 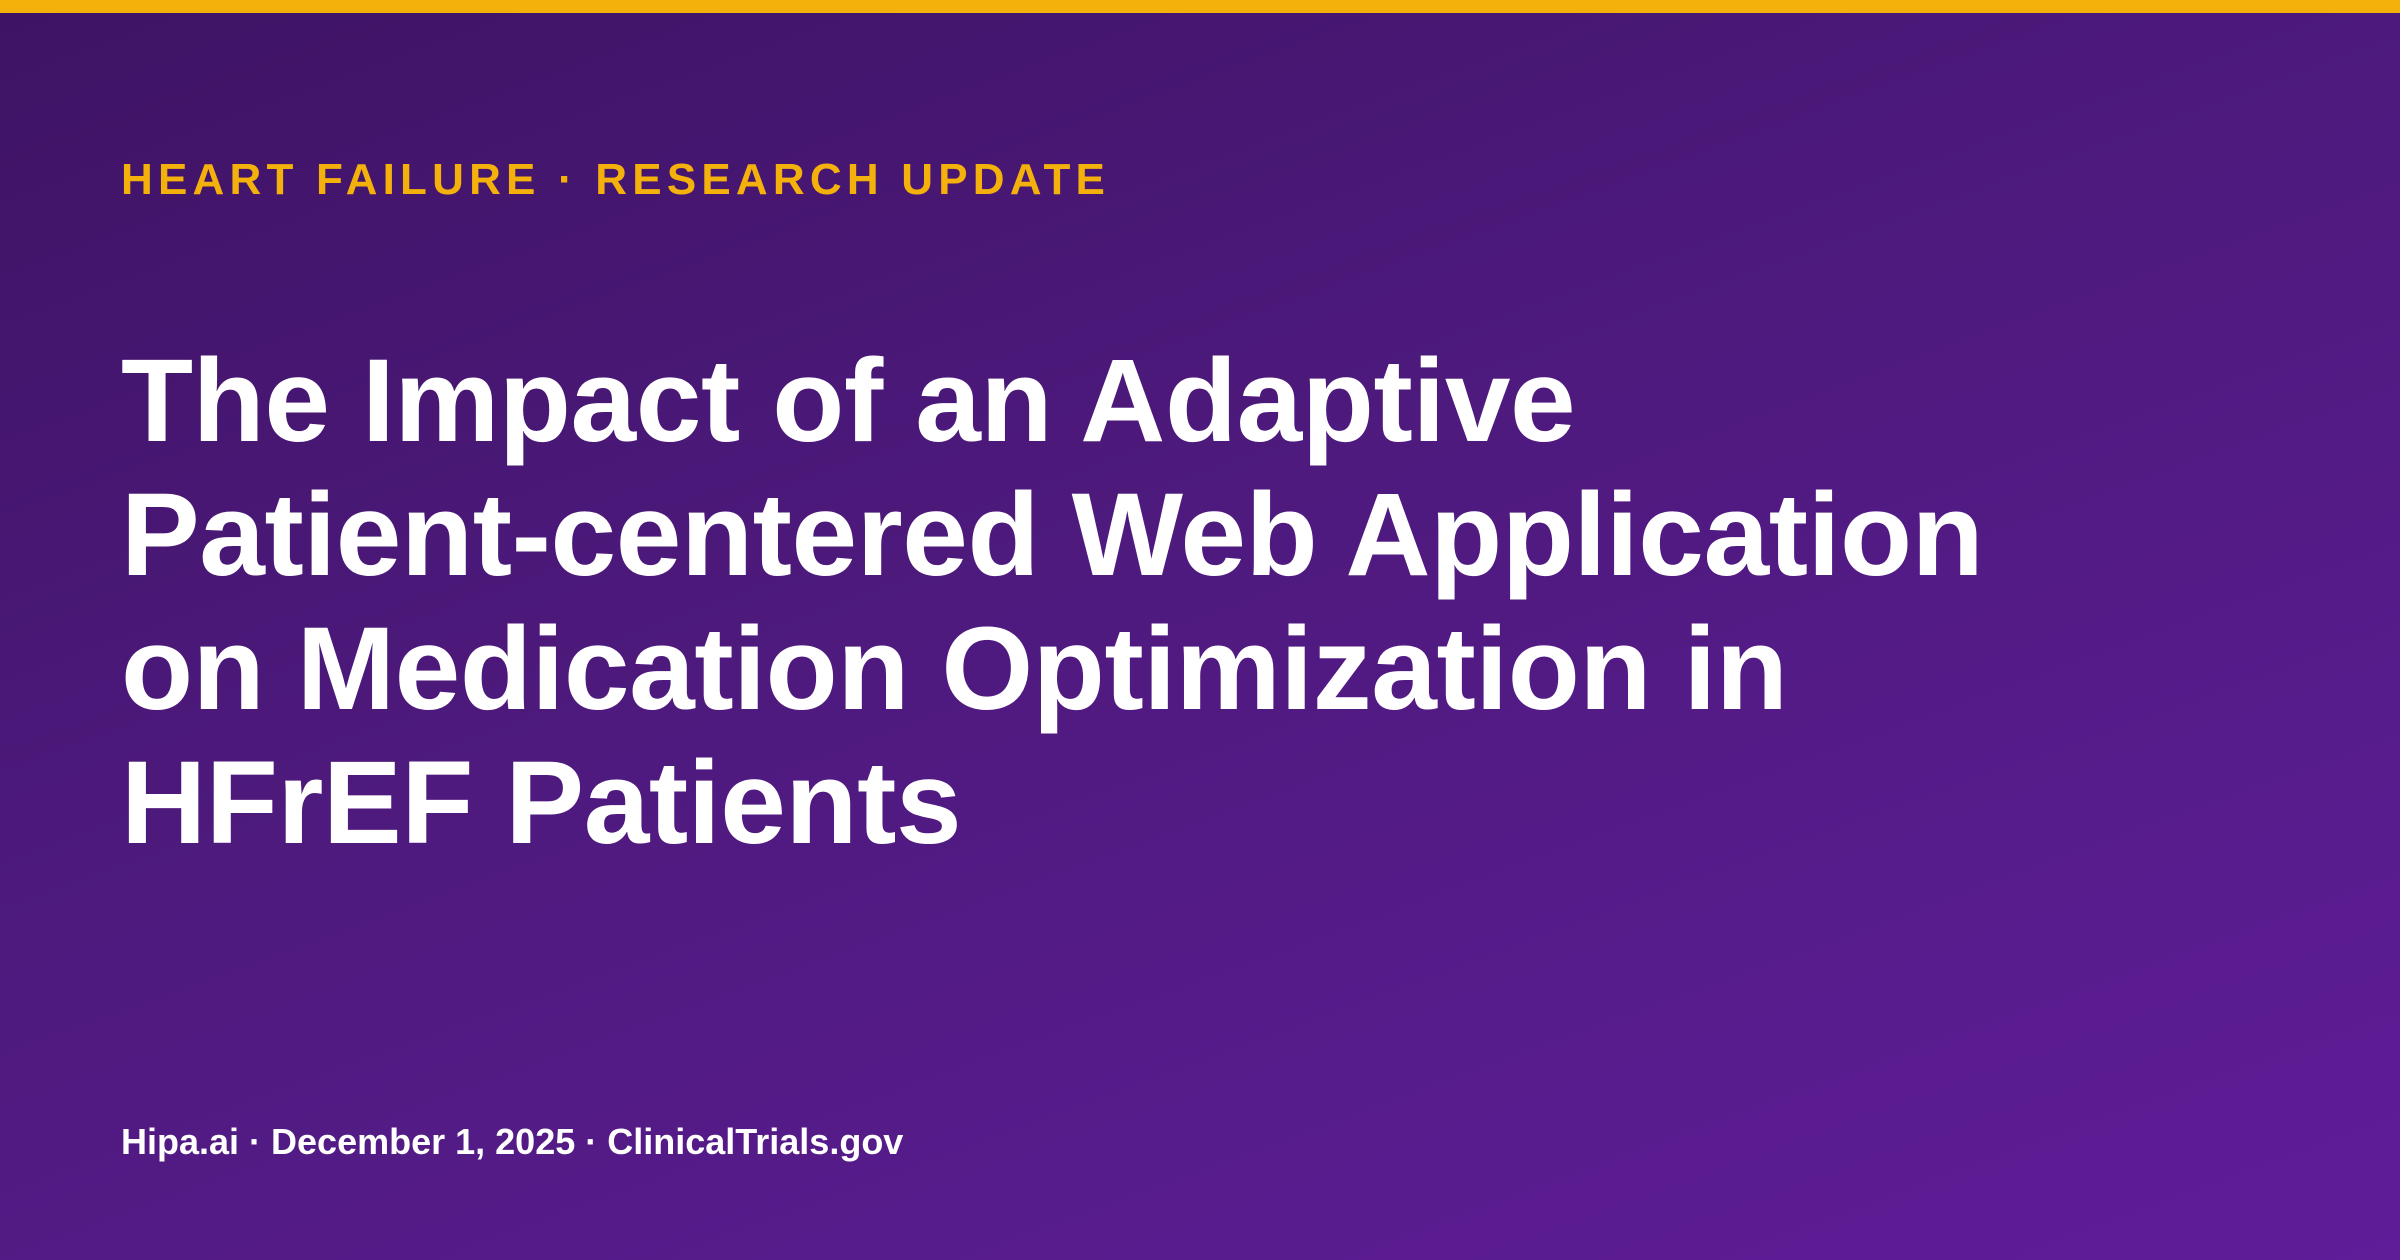 I want to click on accent-top-bar, so click(x=1200, y=6).